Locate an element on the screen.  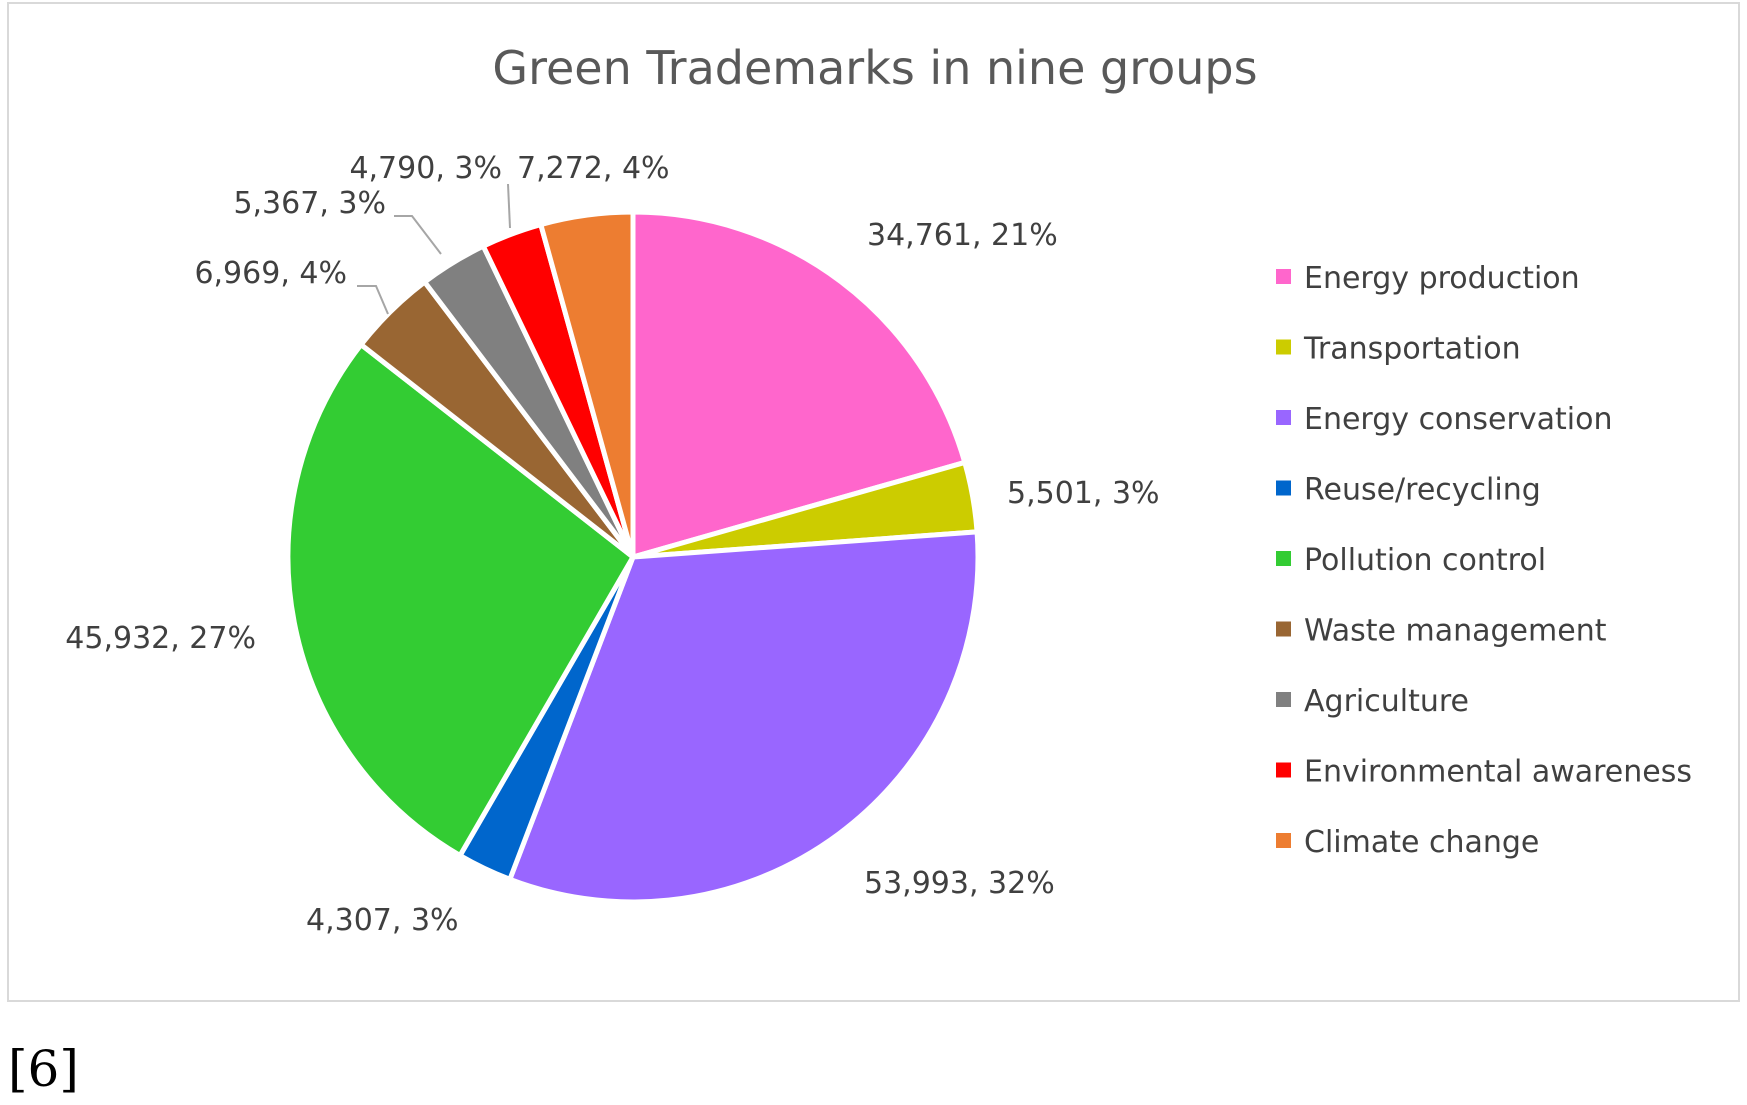
data-label: 45,932, 27% is located at coordinates (160, 638).